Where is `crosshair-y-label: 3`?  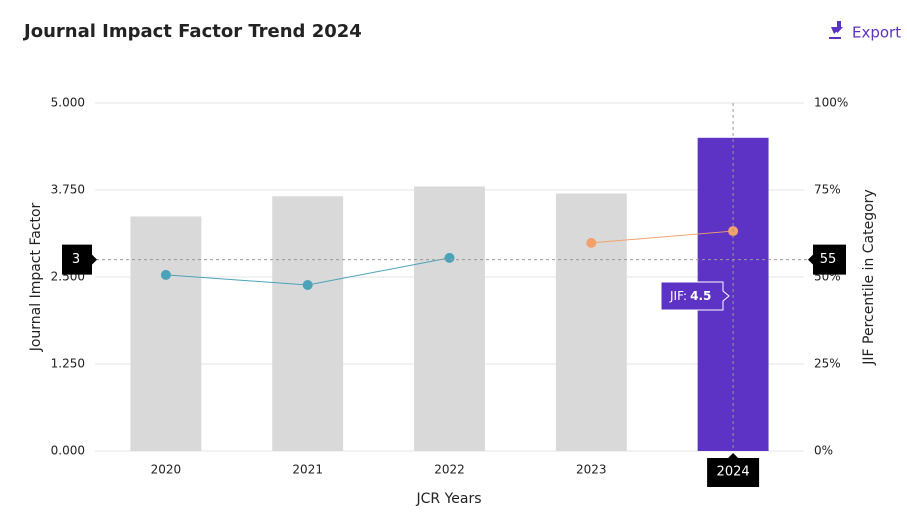 crosshair-y-label: 3 is located at coordinates (76, 259).